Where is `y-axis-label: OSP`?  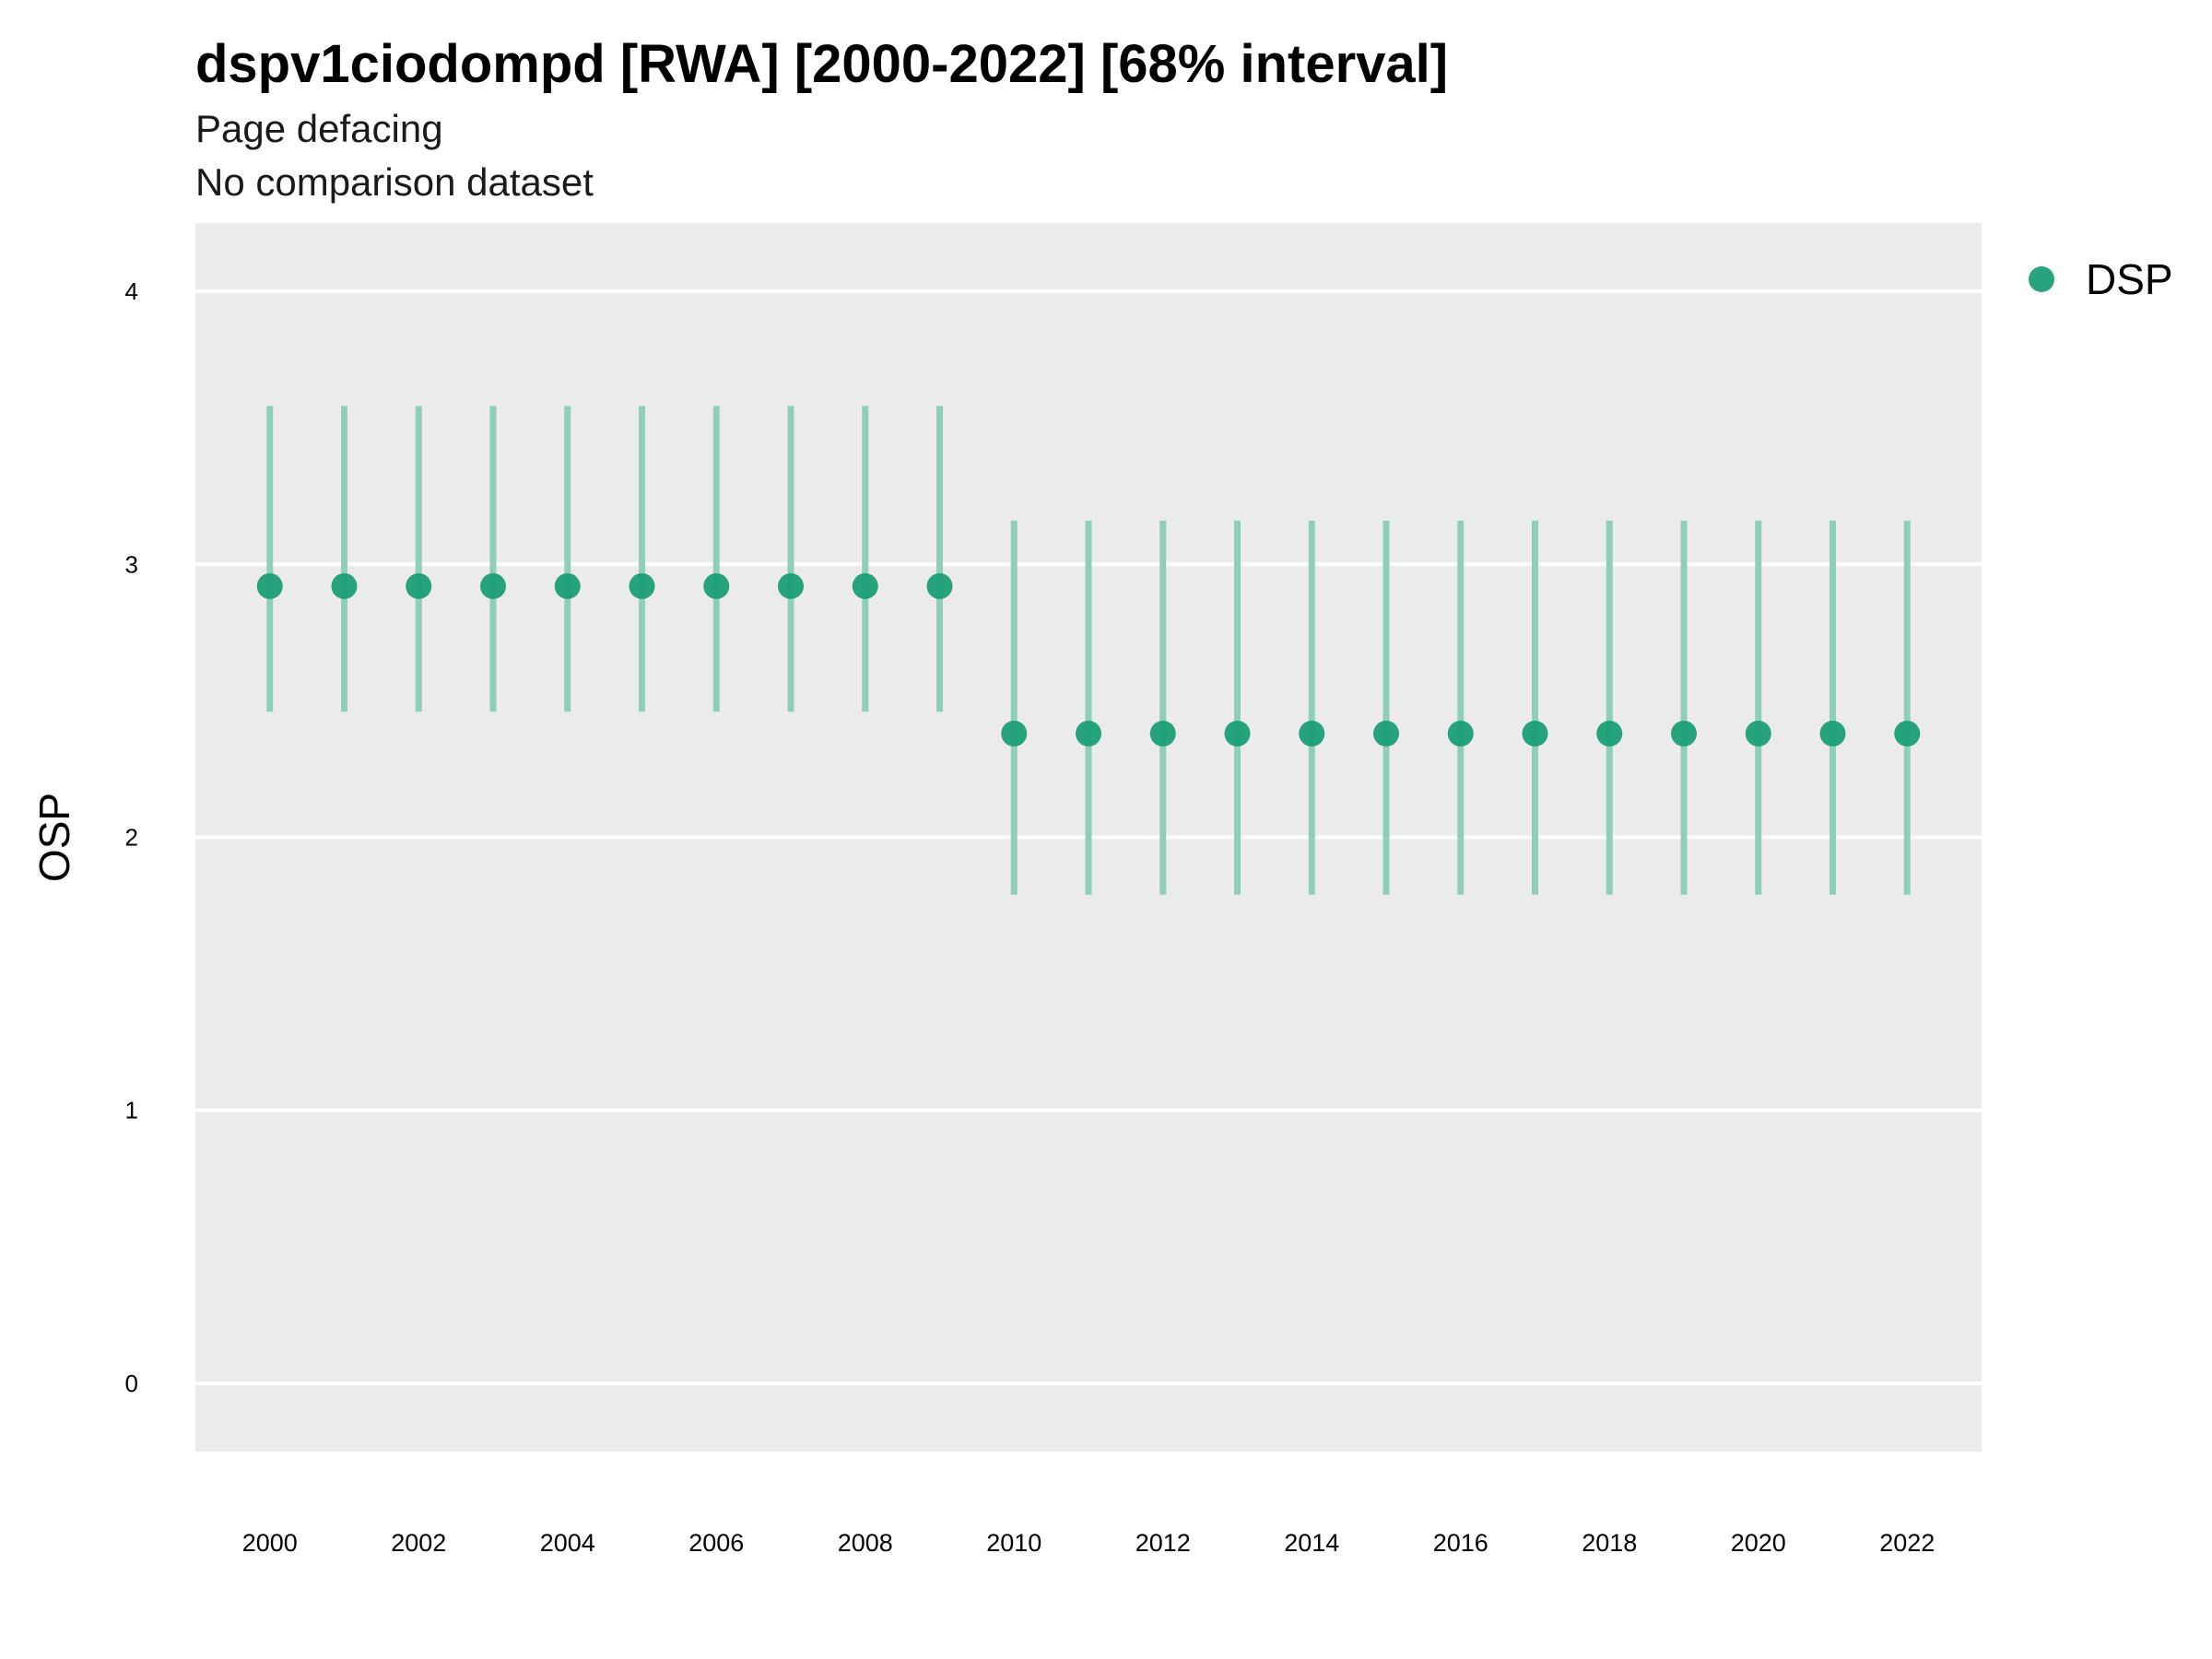 y-axis-label: OSP is located at coordinates (54, 837).